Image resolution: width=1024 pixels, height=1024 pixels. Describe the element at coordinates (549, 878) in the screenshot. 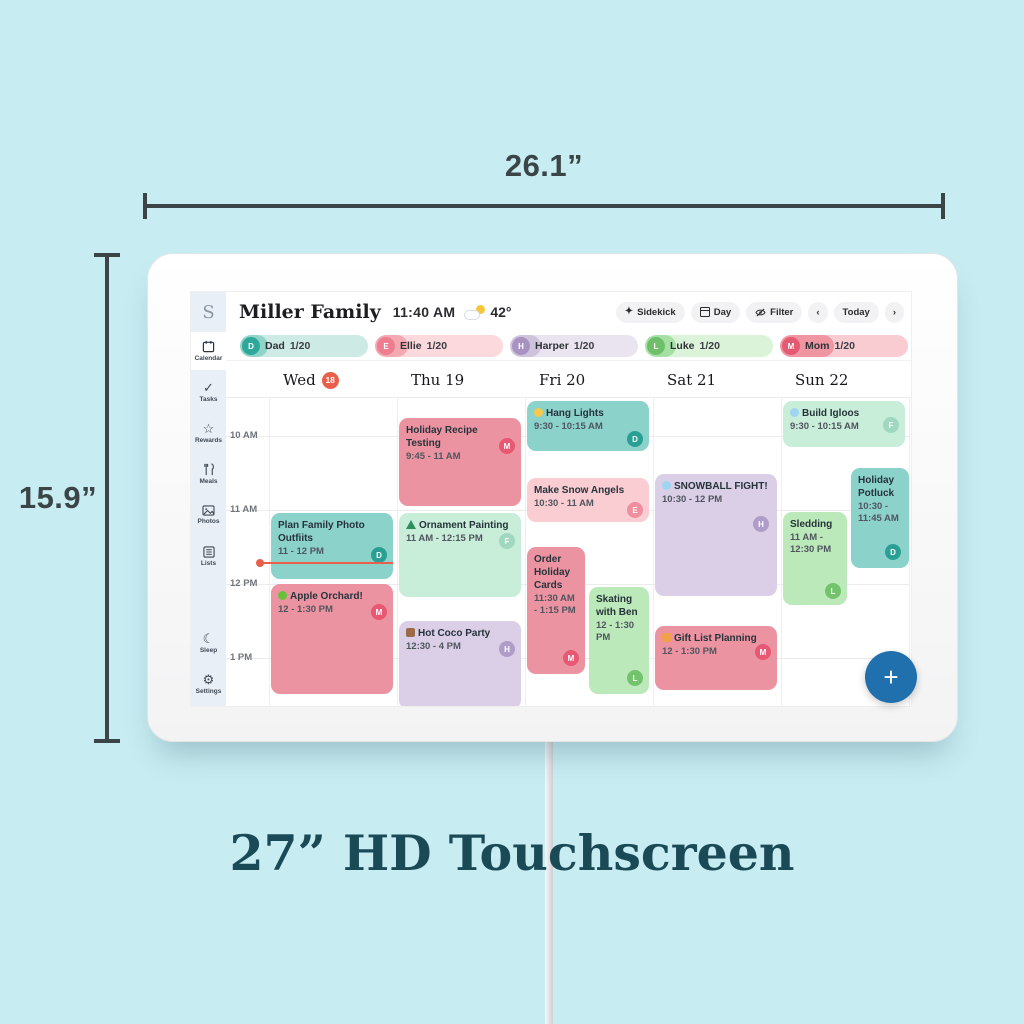

I see `power-cable` at that location.